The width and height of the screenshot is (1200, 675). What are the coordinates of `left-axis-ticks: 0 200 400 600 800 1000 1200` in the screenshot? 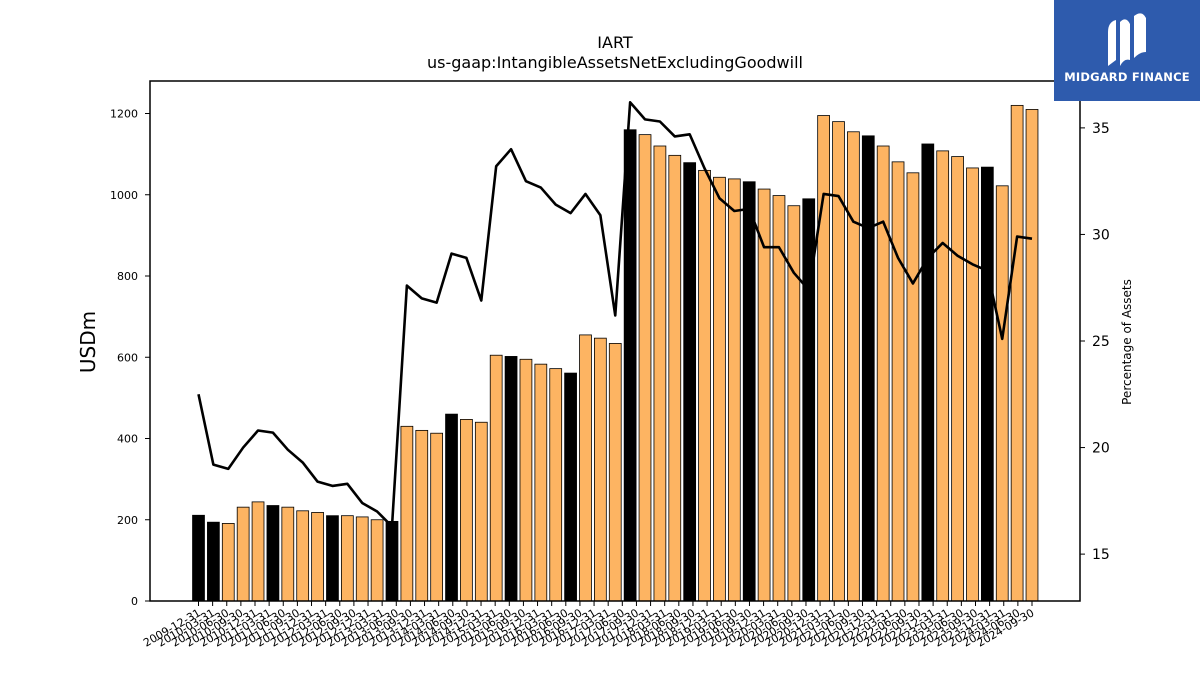 It's located at (130, 358).